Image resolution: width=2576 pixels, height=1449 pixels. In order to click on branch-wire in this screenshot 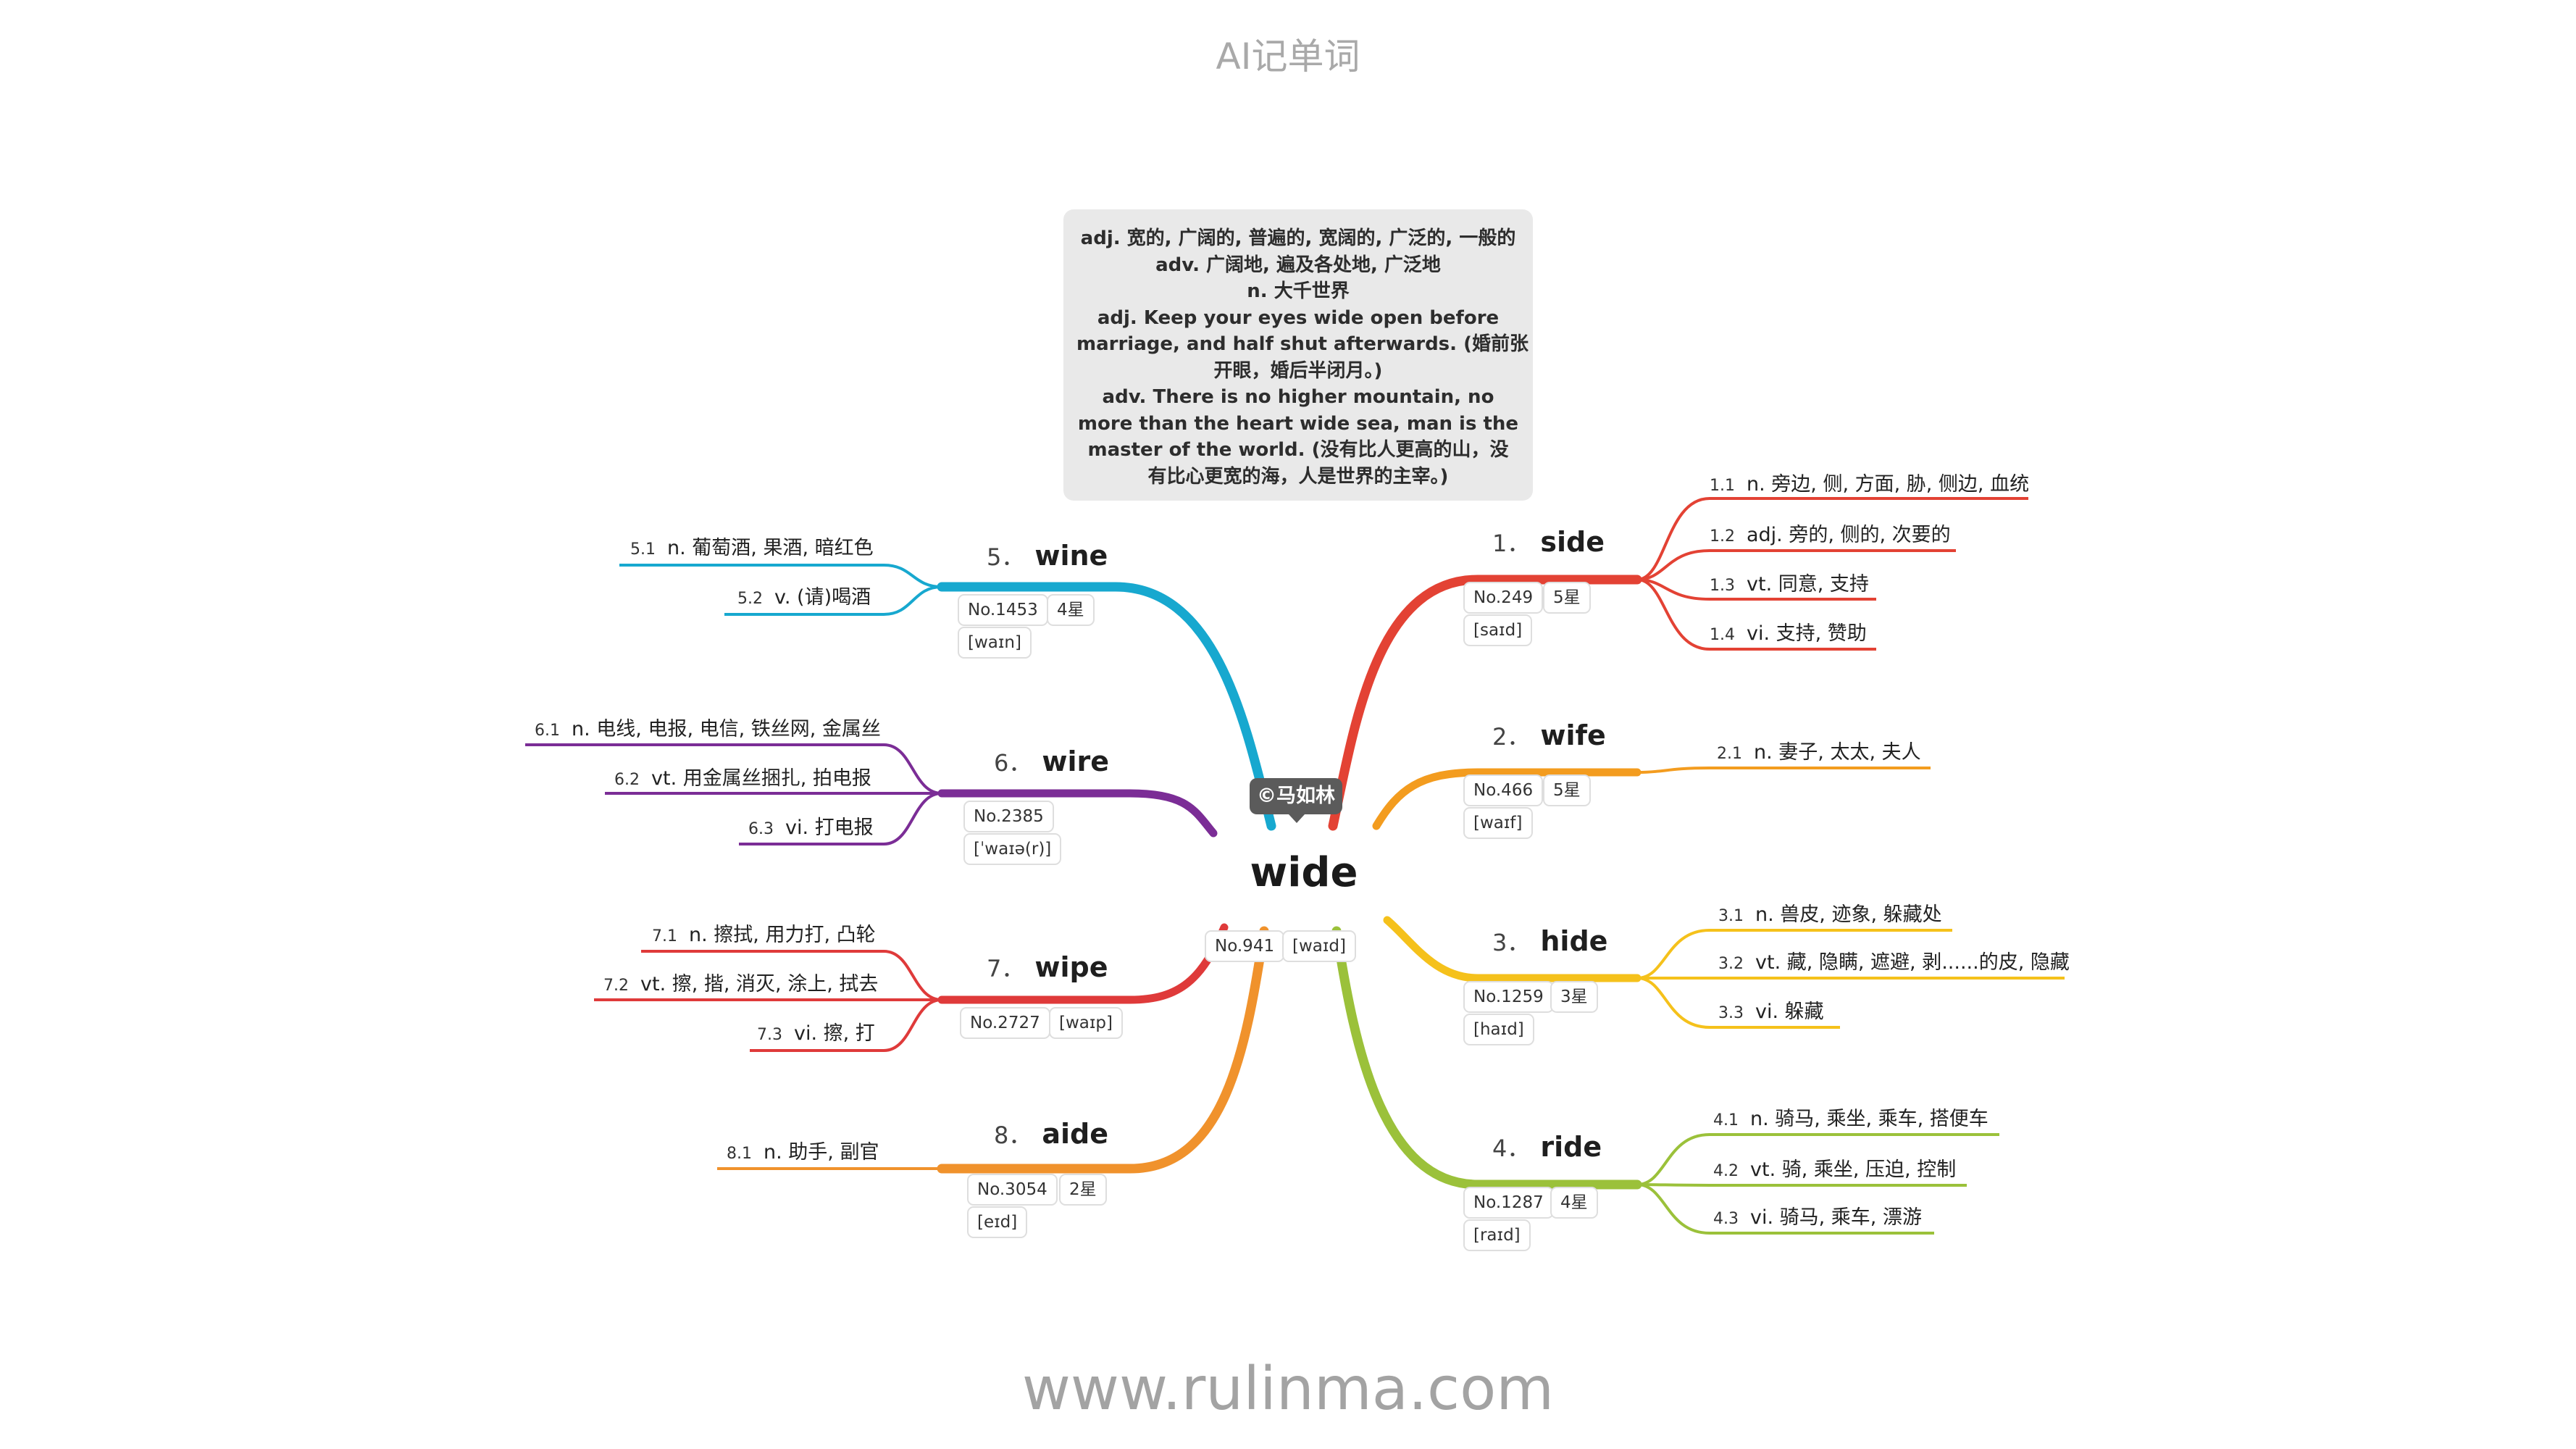, I will do `click(1077, 813)`.